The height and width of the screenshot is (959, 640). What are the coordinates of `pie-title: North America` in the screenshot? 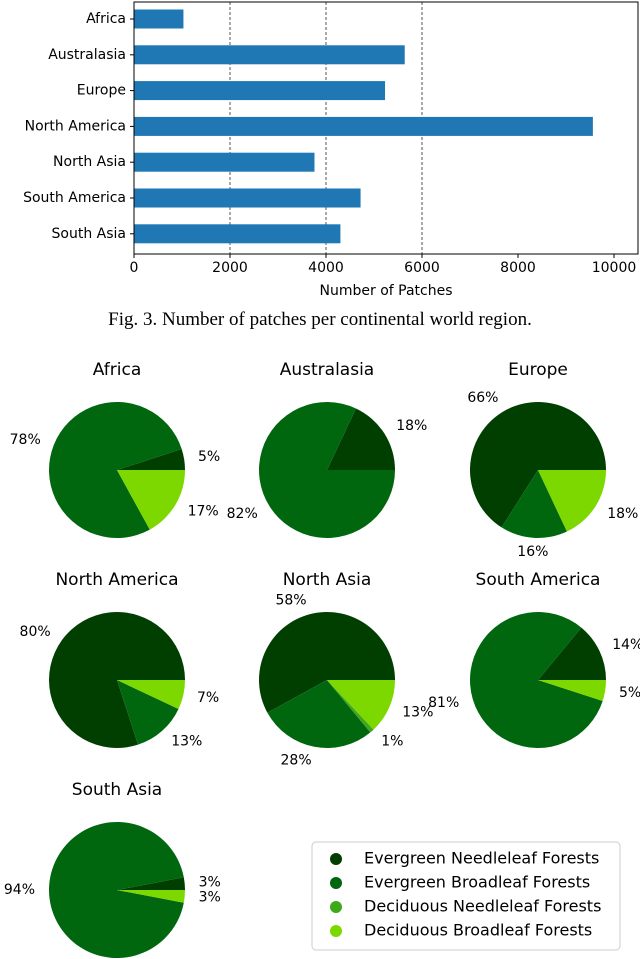 It's located at (116, 580).